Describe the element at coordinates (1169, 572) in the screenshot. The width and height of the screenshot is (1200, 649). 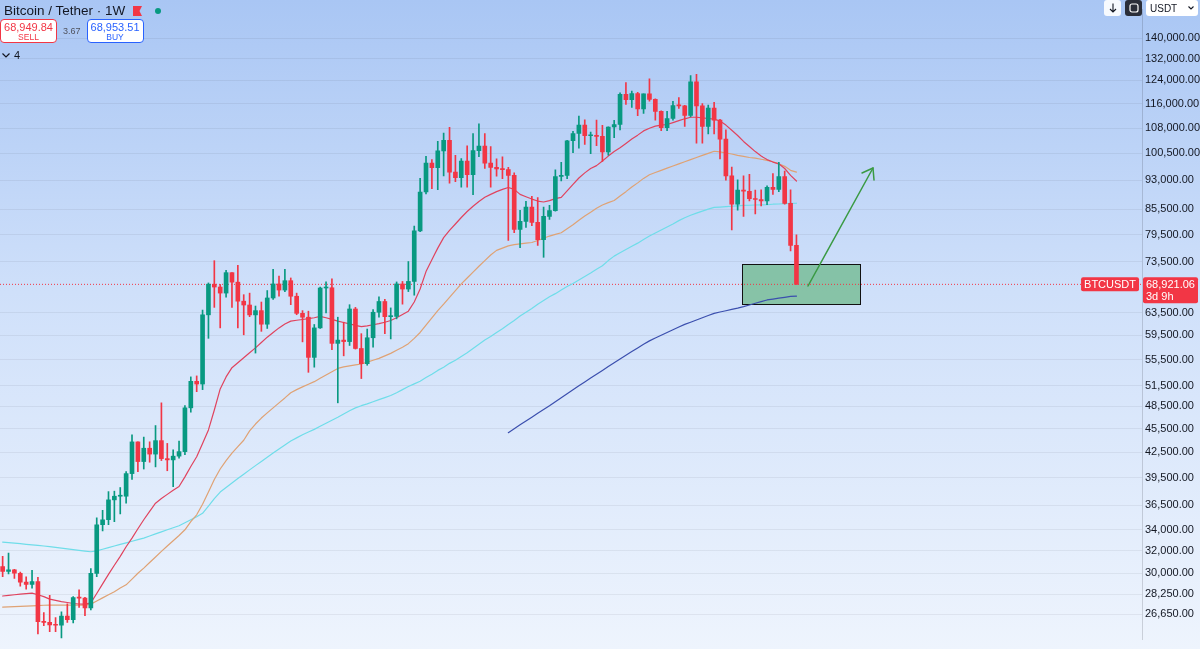
I see `y-tick-label: 30,000.00` at that location.